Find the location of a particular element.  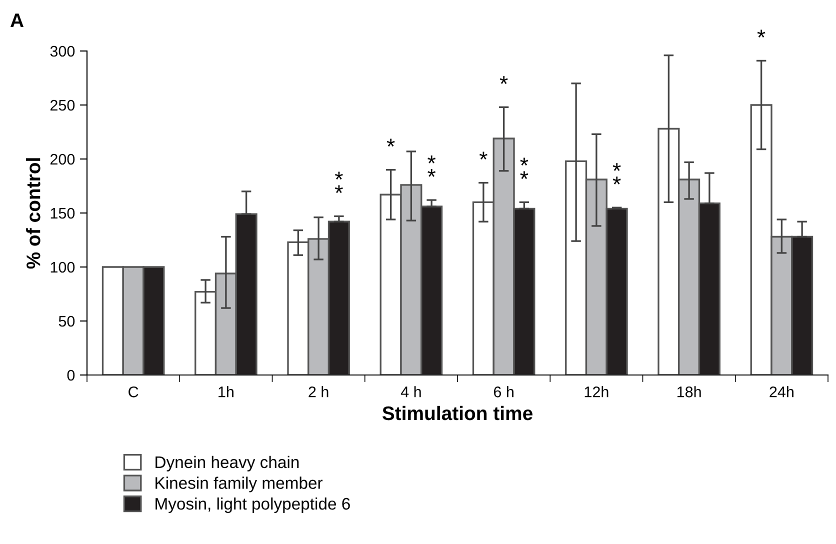

x-tick-label: 6 h is located at coordinates (504, 392).